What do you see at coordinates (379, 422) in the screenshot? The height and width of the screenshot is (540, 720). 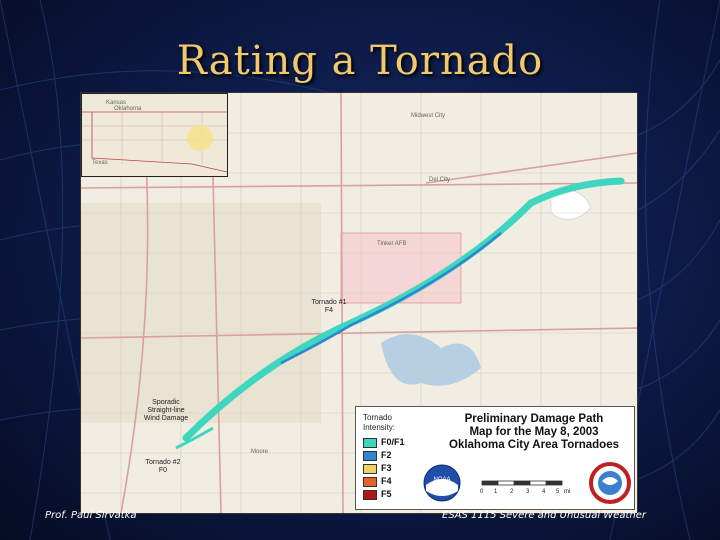 I see `legend-heading: Tornado Intensity:` at bounding box center [379, 422].